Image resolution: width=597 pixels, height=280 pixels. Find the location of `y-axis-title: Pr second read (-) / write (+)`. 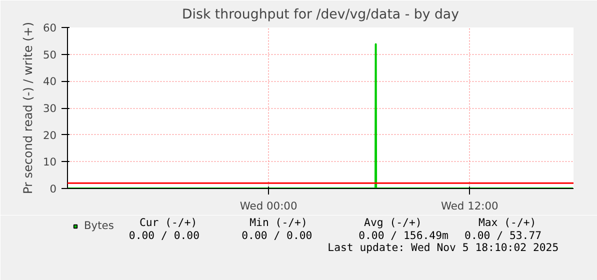

y-axis-title: Pr second read (-) / write (+) is located at coordinates (27, 108).